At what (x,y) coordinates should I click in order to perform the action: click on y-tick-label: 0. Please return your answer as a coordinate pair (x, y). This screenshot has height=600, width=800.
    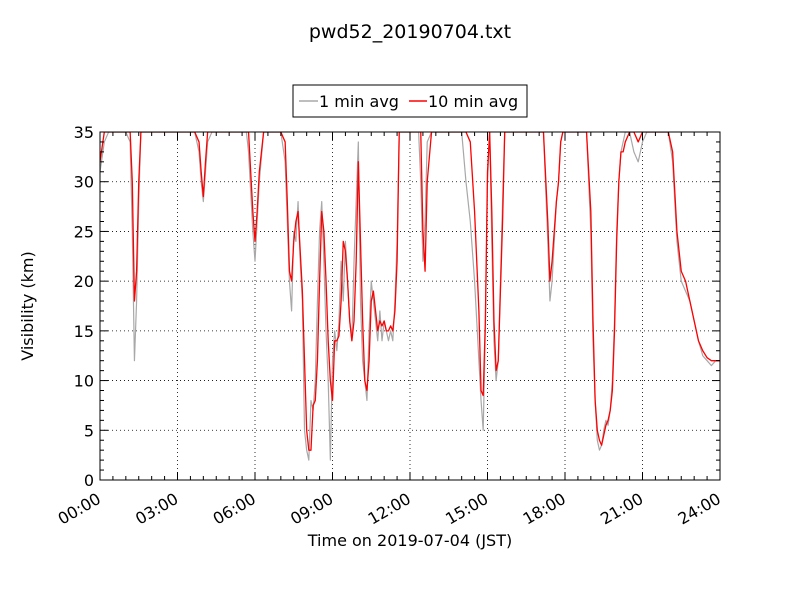
    Looking at the image, I should click on (89, 480).